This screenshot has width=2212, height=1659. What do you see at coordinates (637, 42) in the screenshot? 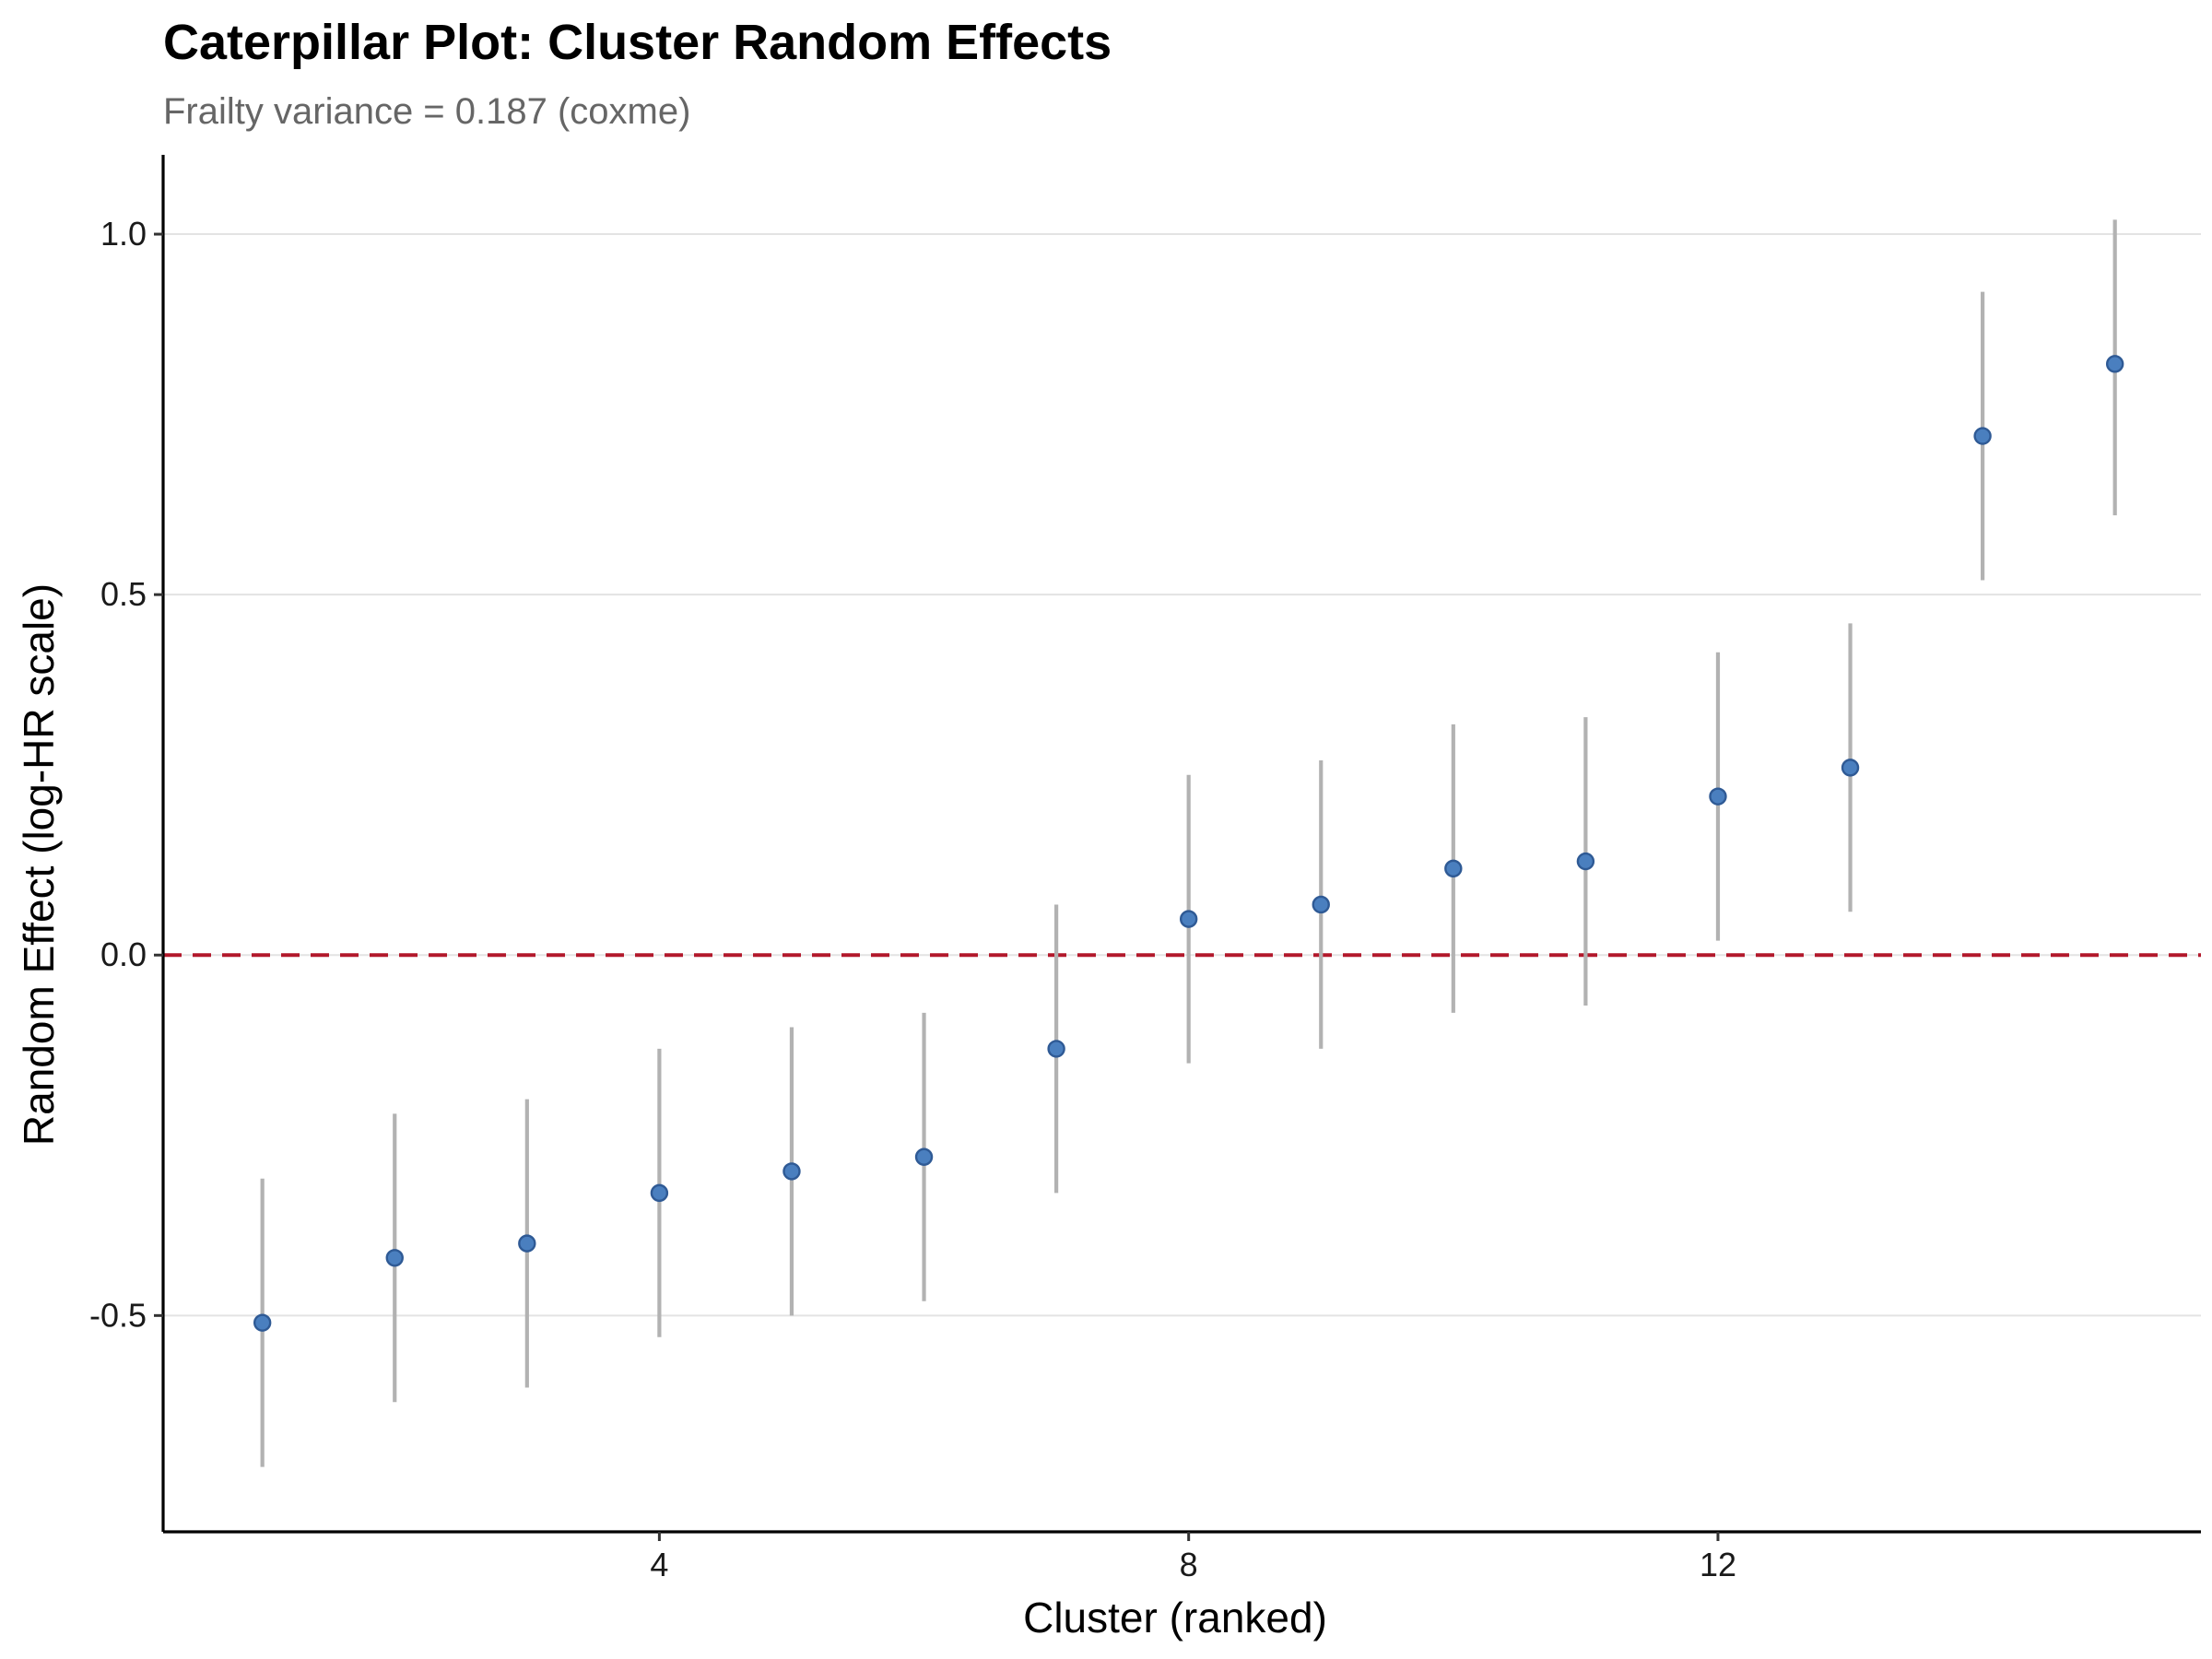
I see `chart-title: Caterpillar Plot: Cluster Random Effects` at bounding box center [637, 42].